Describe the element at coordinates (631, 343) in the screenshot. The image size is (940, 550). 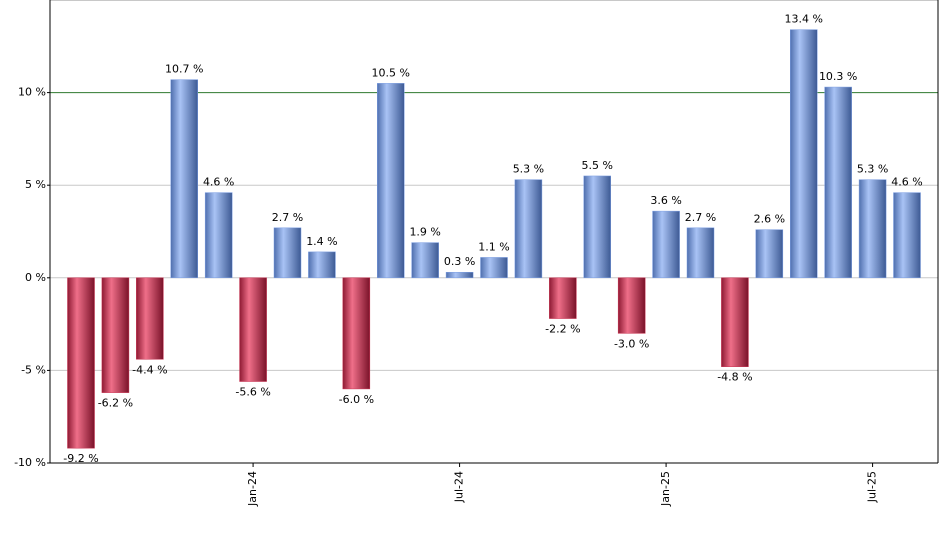
I see `value-label: -3.0 %` at that location.